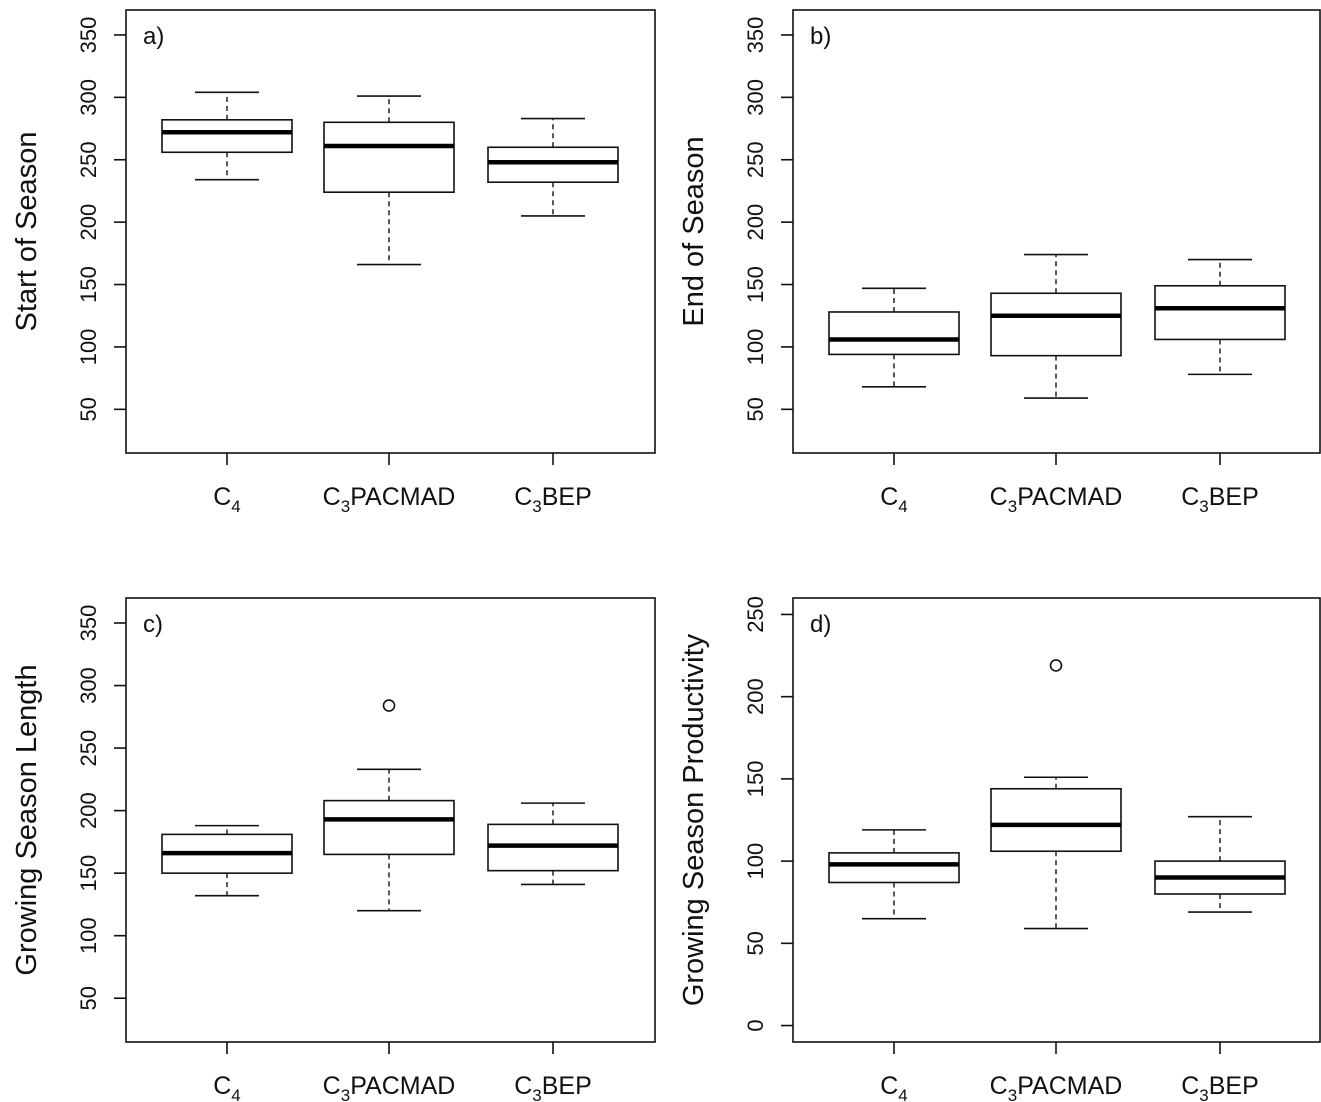 The height and width of the screenshot is (1102, 1321). Describe the element at coordinates (694, 819) in the screenshot. I see `y-axis-label: Growing Season Productivity` at that location.